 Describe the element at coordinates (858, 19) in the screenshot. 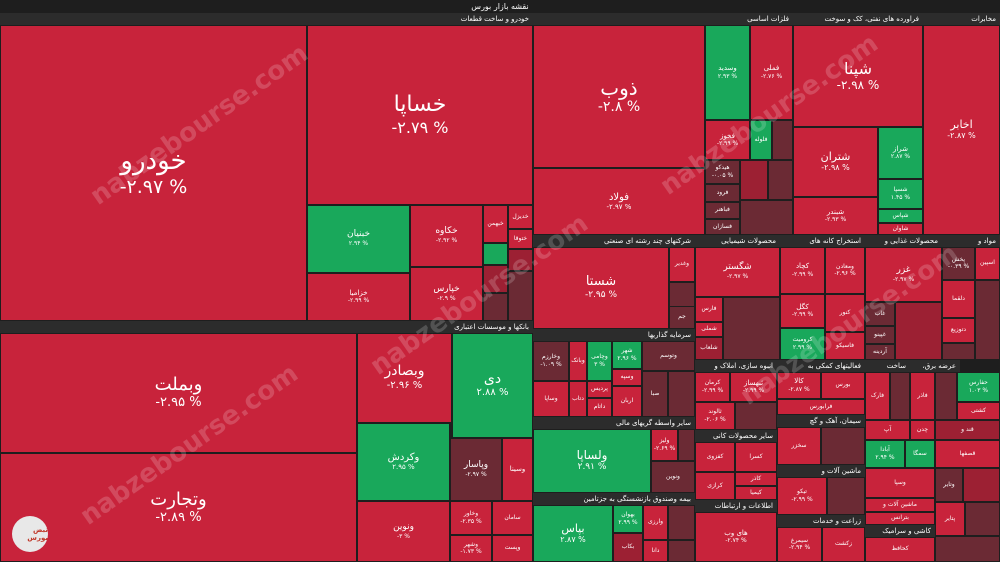

I see `sector-header: فراورده های نفتی، کک و سوخت` at that location.